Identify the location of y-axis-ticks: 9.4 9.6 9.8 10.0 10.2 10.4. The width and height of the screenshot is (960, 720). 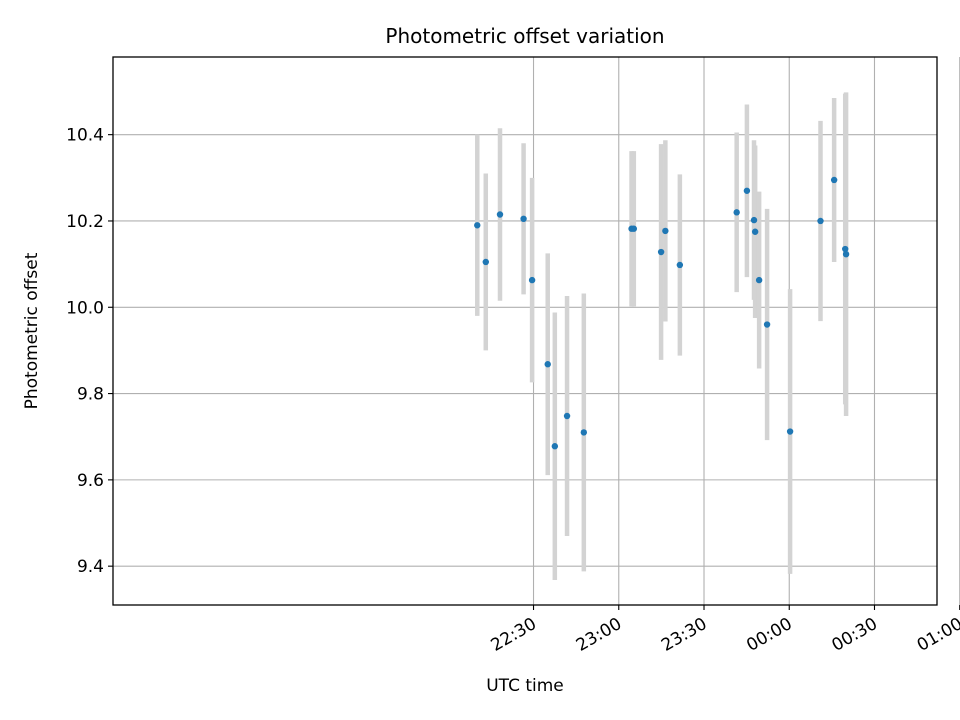
(89, 351).